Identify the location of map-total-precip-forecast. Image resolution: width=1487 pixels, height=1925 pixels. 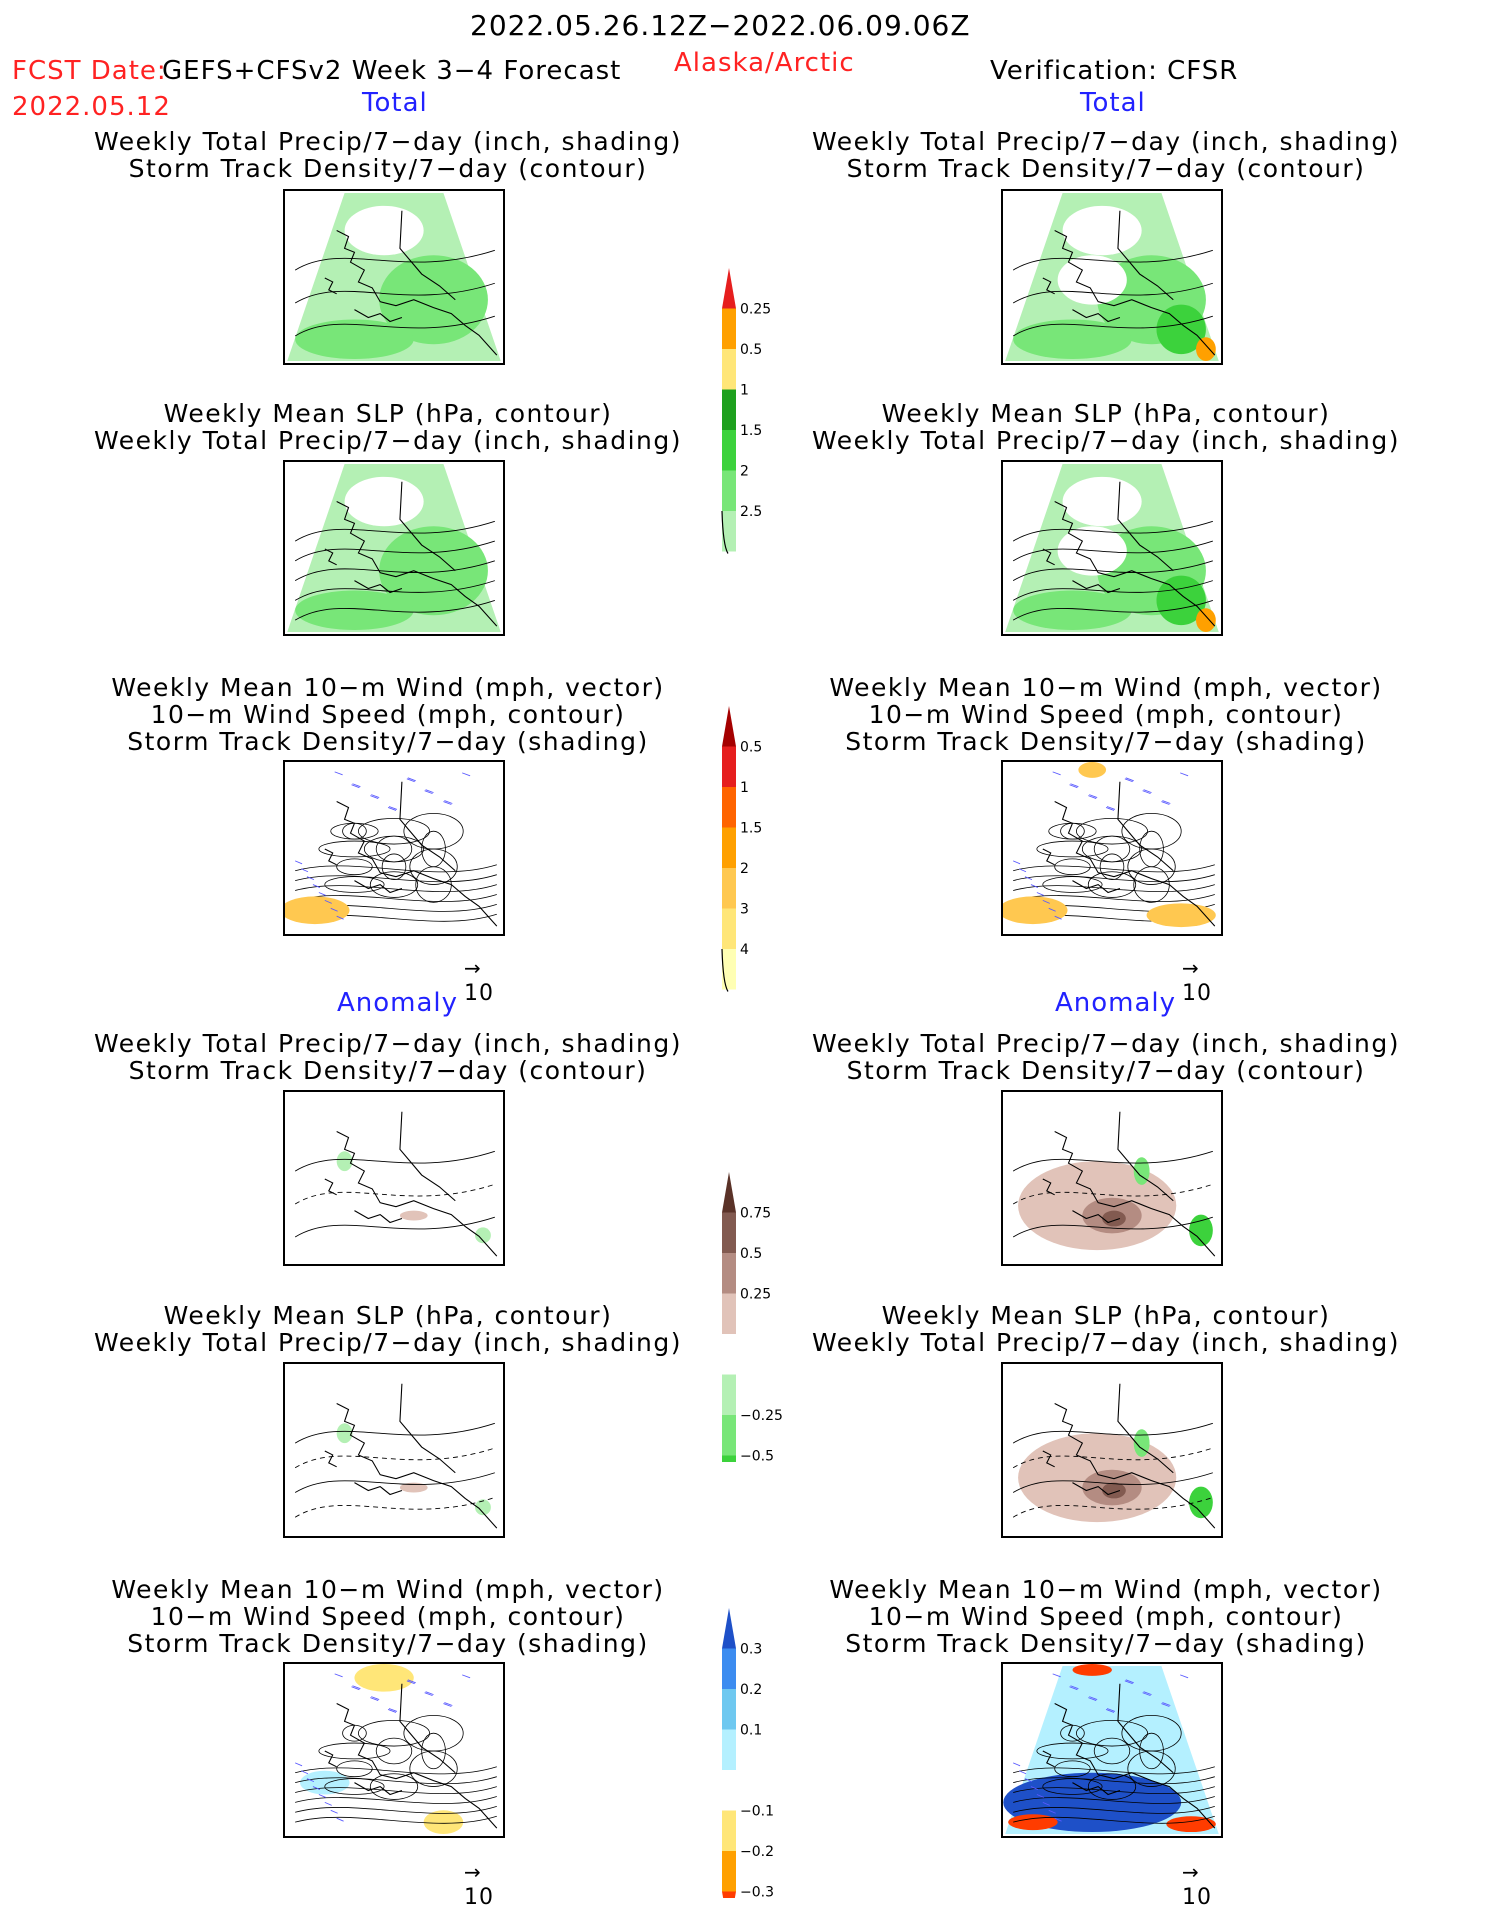
(394, 277).